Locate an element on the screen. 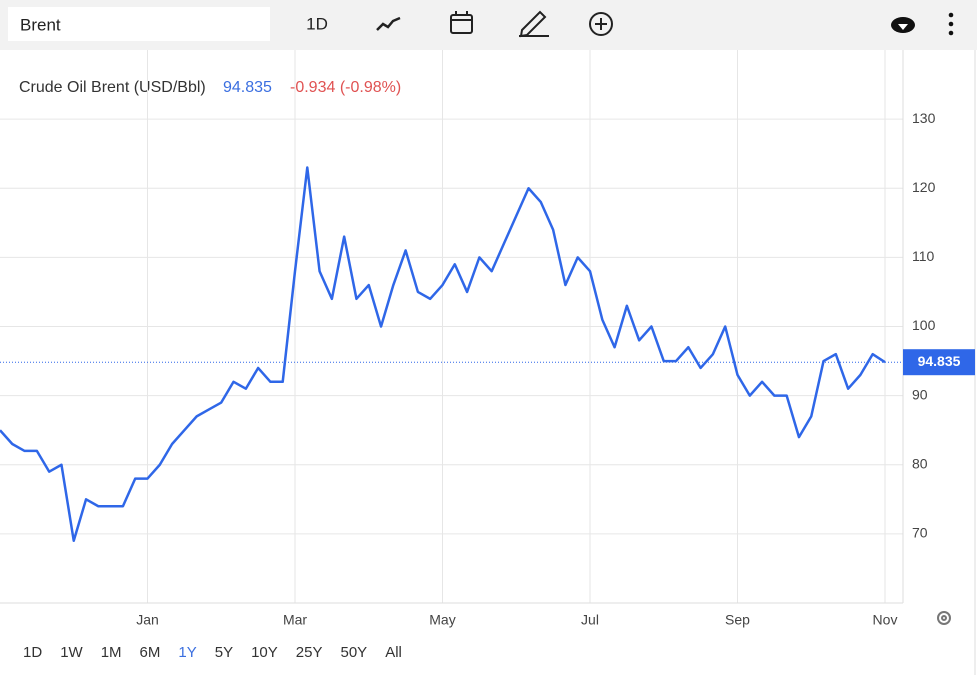 The height and width of the screenshot is (675, 977). instrument-name: Crude Oil Brent (USD/Bbl) is located at coordinates (112, 87).